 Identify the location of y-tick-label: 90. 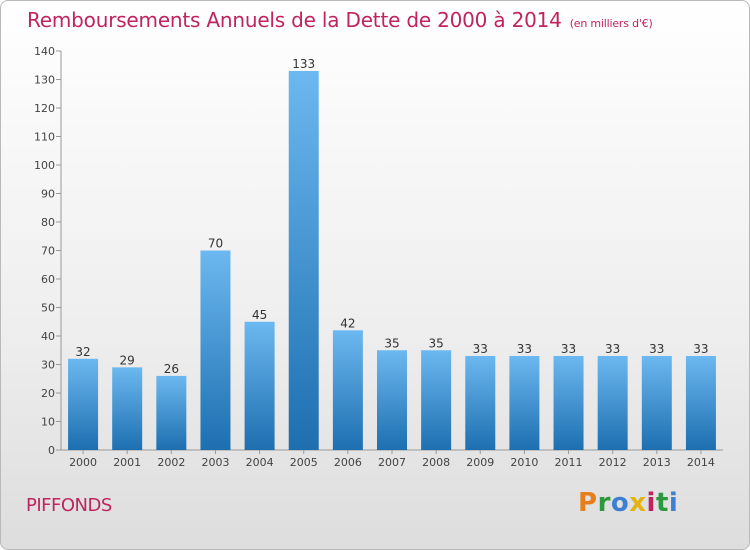
(48, 194).